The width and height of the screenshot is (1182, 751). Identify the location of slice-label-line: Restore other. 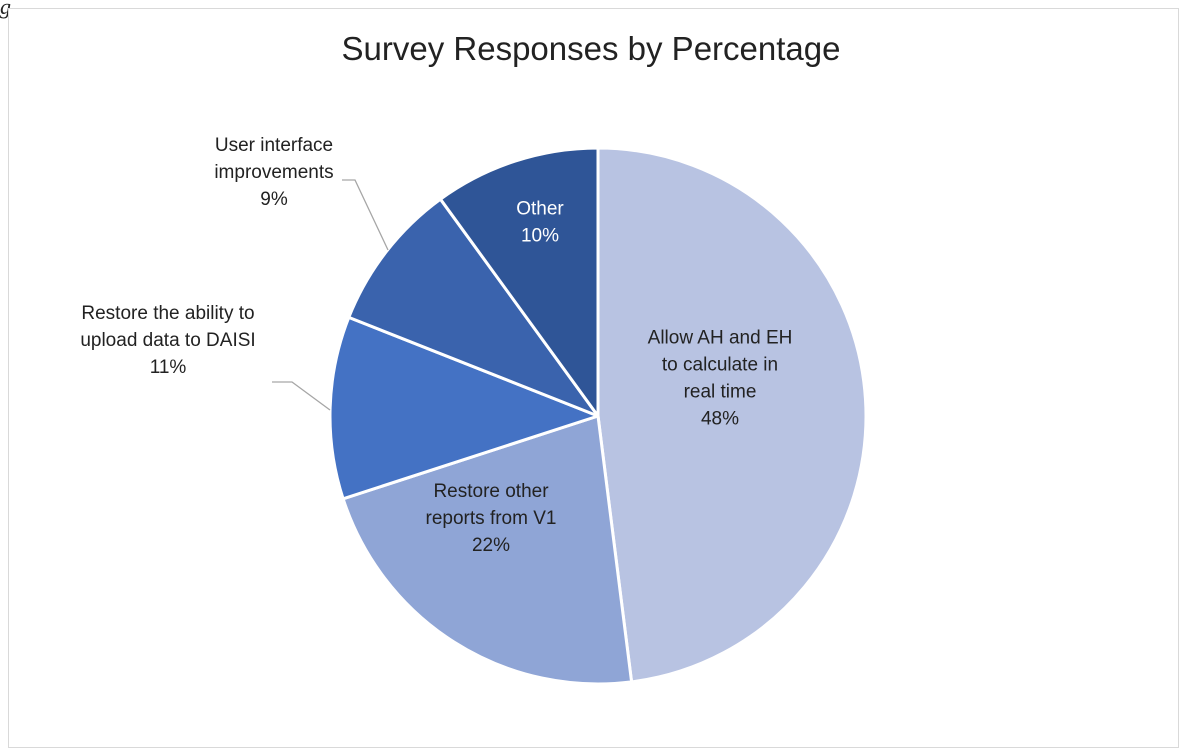
(491, 491).